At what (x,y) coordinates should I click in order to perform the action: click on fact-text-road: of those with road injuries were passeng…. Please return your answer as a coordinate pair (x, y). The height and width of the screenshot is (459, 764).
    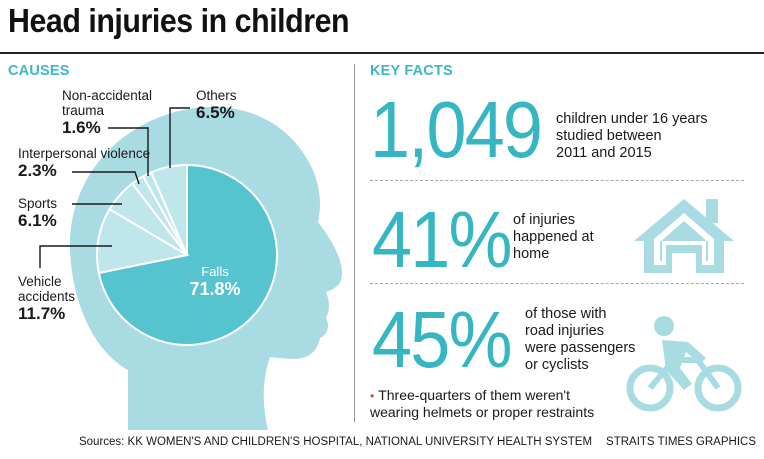
    Looking at the image, I should click on (580, 340).